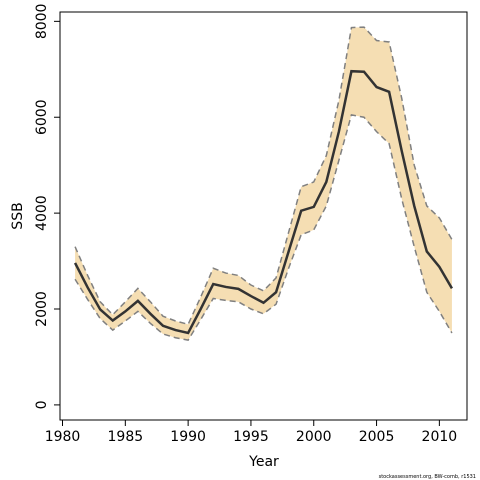  I want to click on x-tick-label: 1980, so click(63, 437).